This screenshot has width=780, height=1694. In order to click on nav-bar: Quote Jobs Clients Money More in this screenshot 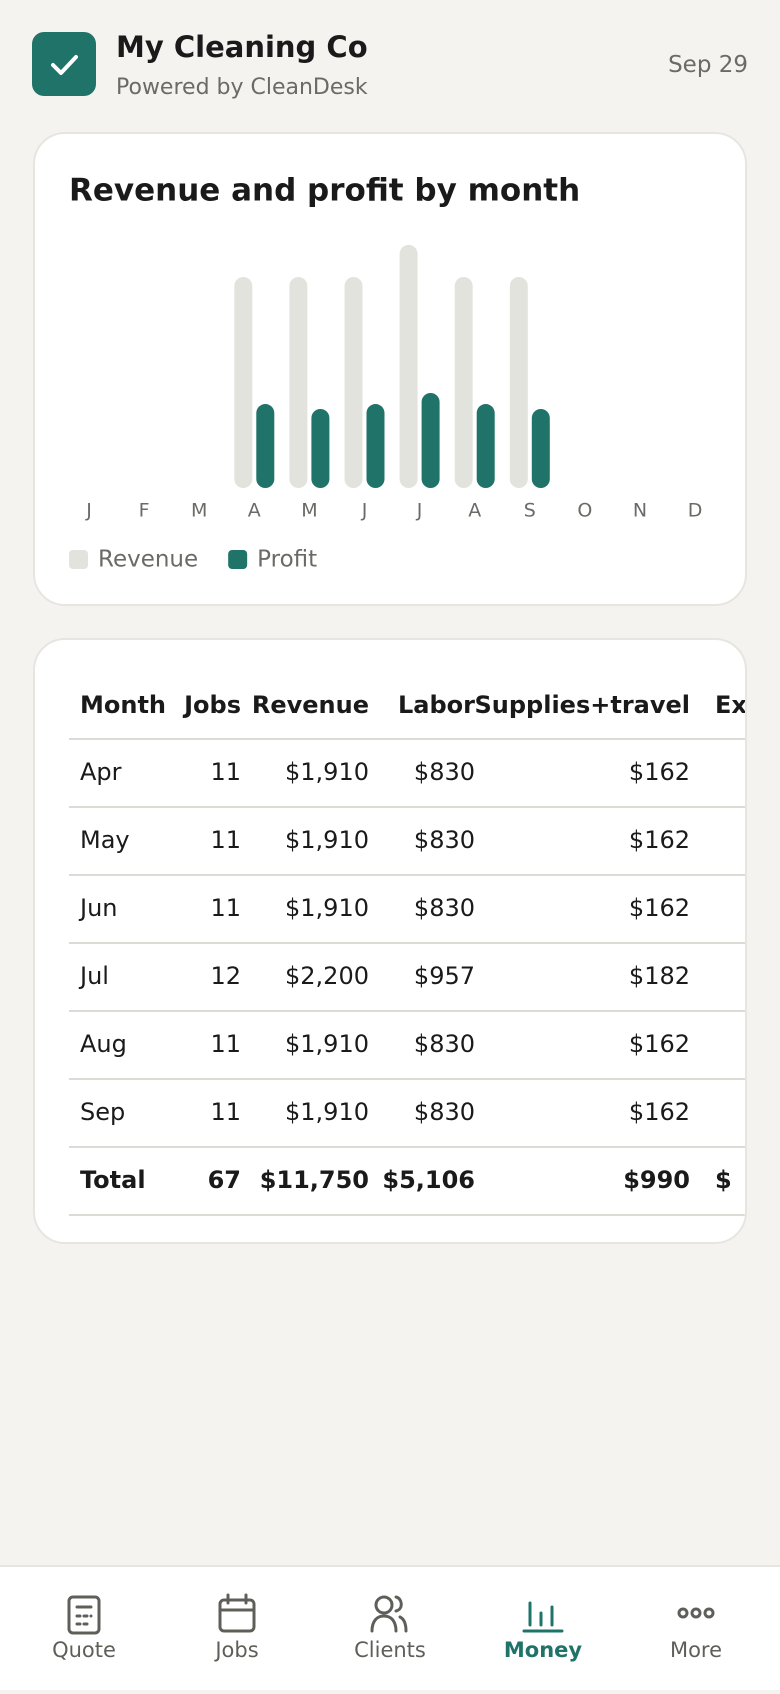, I will do `click(387, 1627)`.